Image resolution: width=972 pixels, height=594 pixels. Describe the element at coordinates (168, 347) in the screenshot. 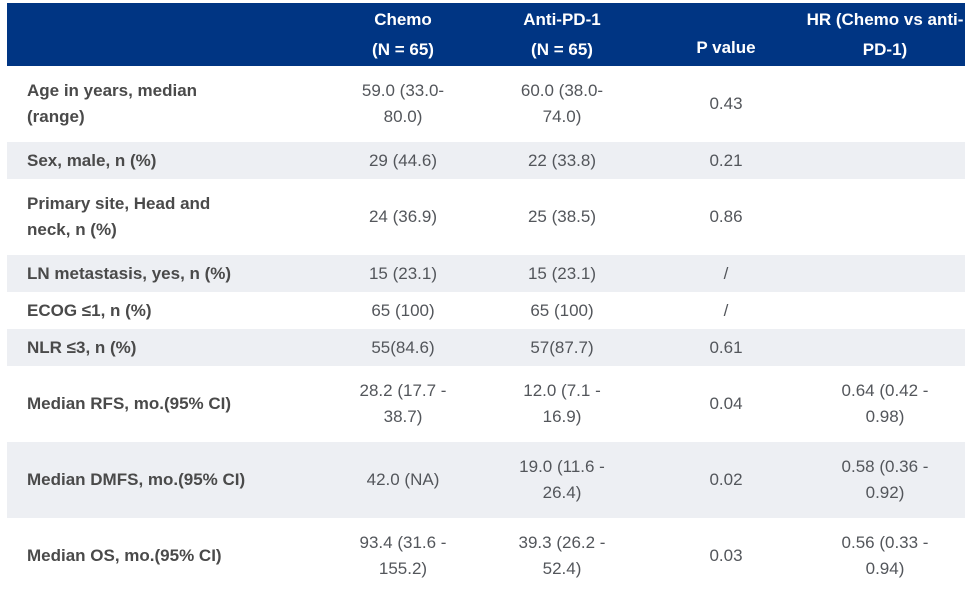

I see `row-label: NLR ≤3, n (%)` at that location.